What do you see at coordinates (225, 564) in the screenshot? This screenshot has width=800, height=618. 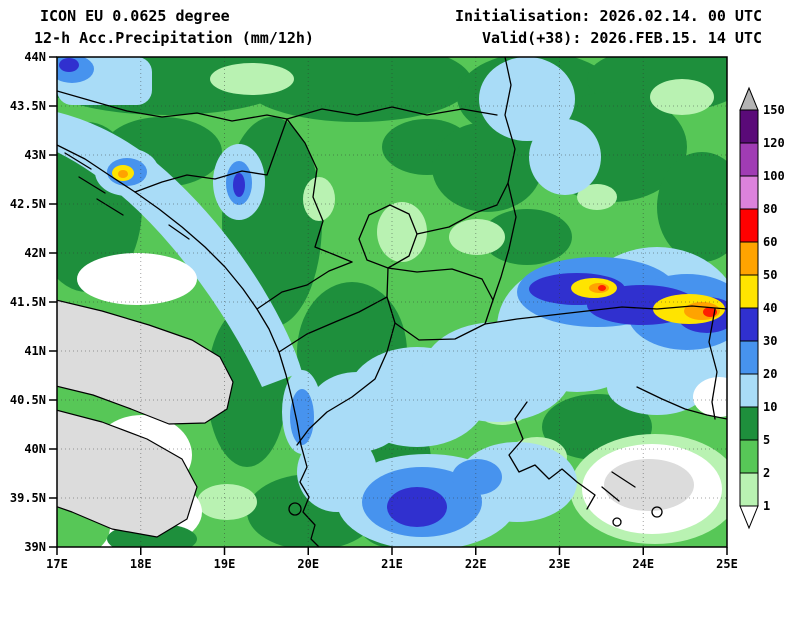 I see `lon-tick-label: 19E` at bounding box center [225, 564].